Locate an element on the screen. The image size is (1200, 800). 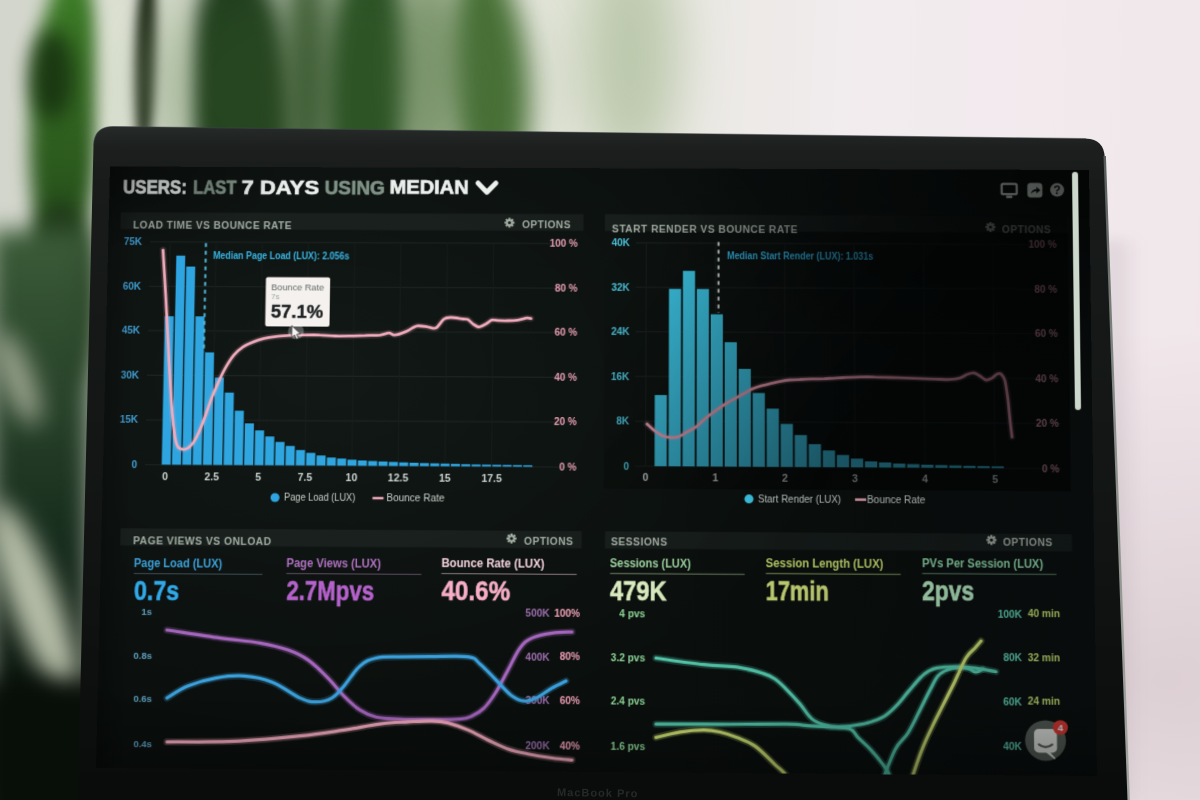
svg-text: 15K is located at coordinates (129, 420).